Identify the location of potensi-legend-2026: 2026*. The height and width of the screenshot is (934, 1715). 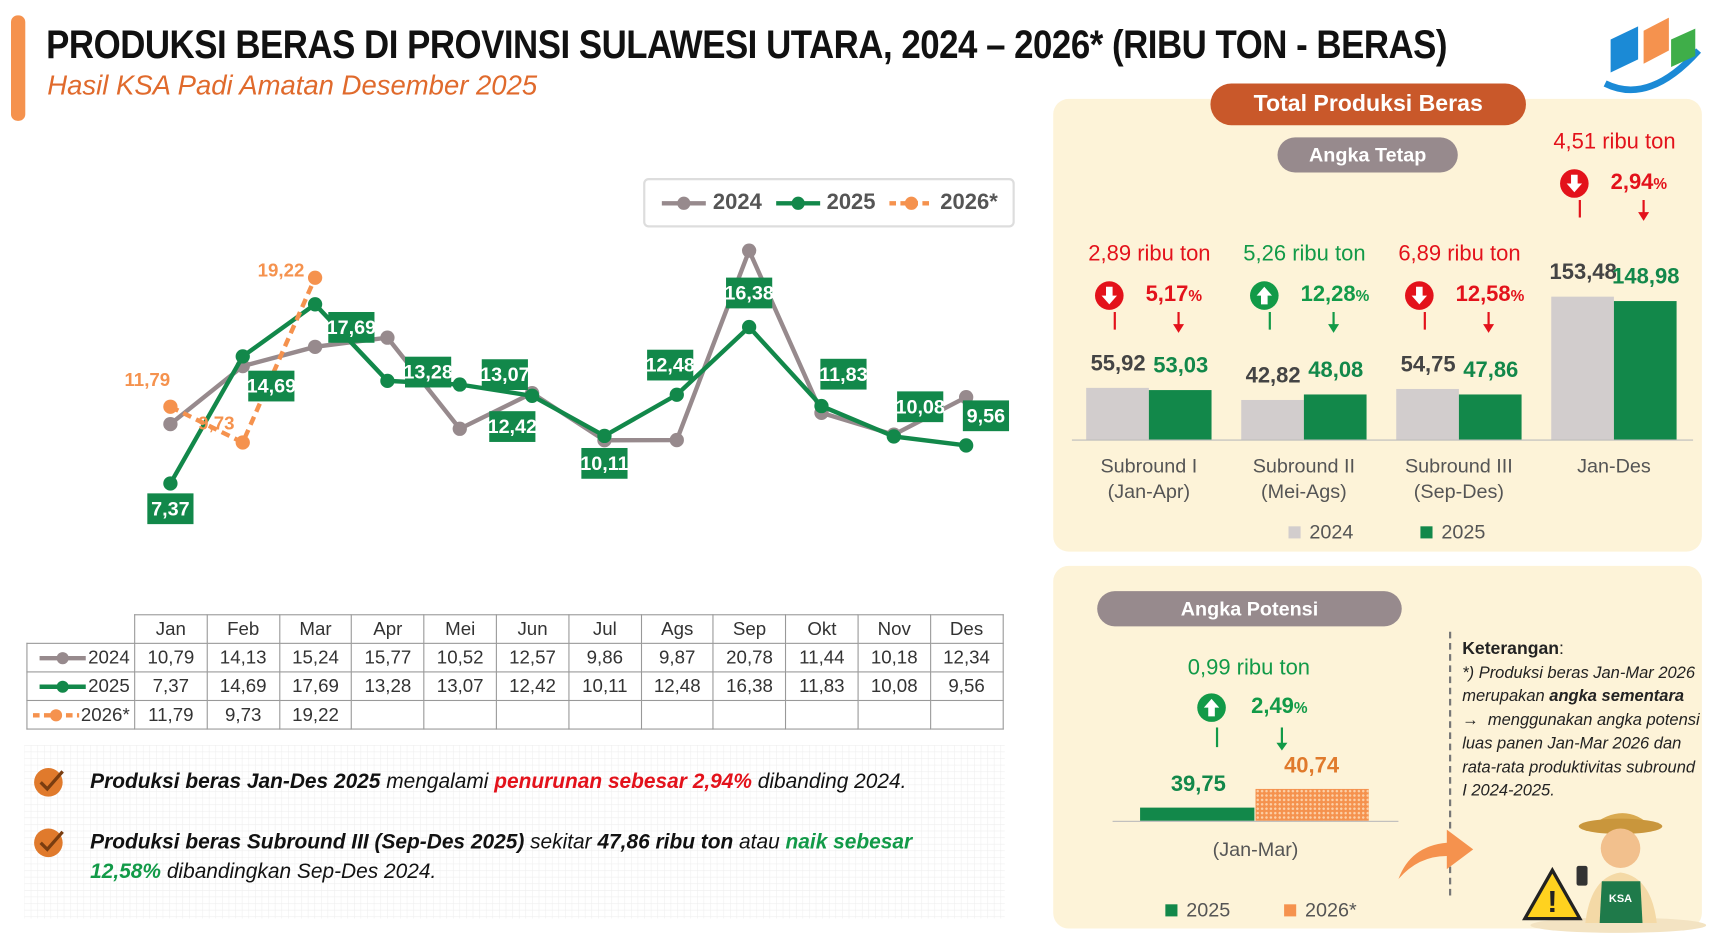
(1320, 910).